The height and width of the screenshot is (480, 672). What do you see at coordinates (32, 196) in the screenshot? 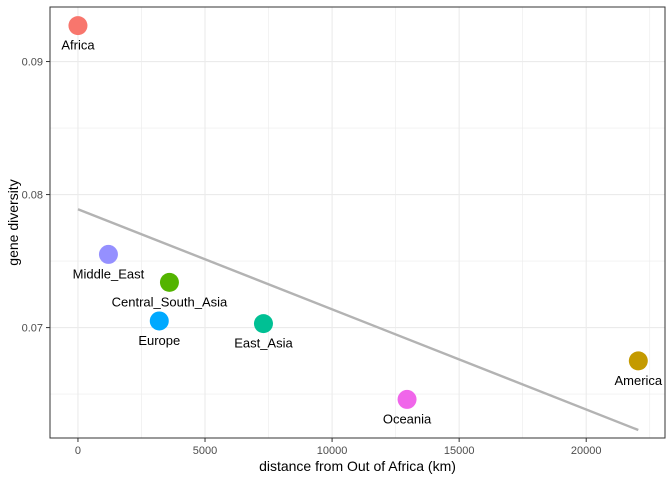
I see `y-tick-label: 0.08` at bounding box center [32, 196].